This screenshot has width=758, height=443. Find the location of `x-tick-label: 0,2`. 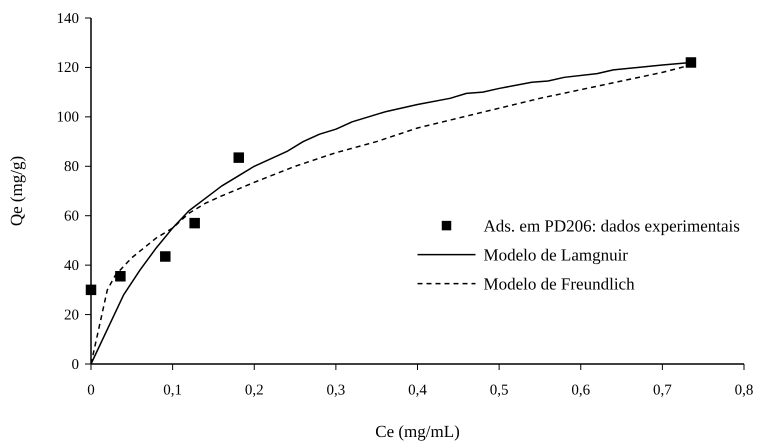

x-tick-label: 0,2 is located at coordinates (254, 390).